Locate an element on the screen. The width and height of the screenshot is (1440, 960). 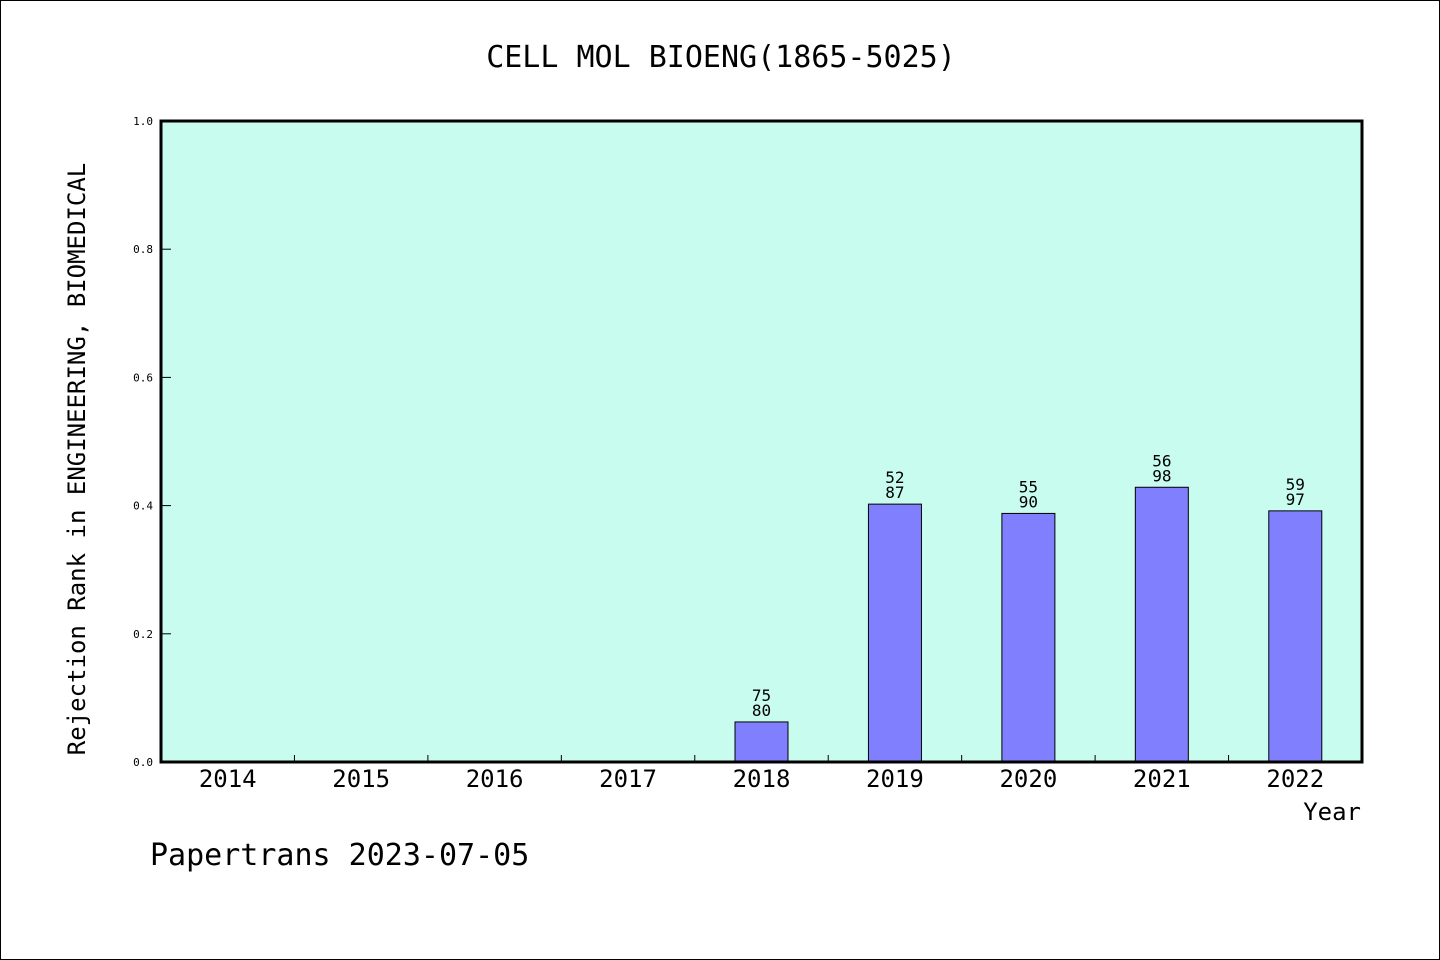
bar-label-bottom: 98 is located at coordinates (1161, 475).